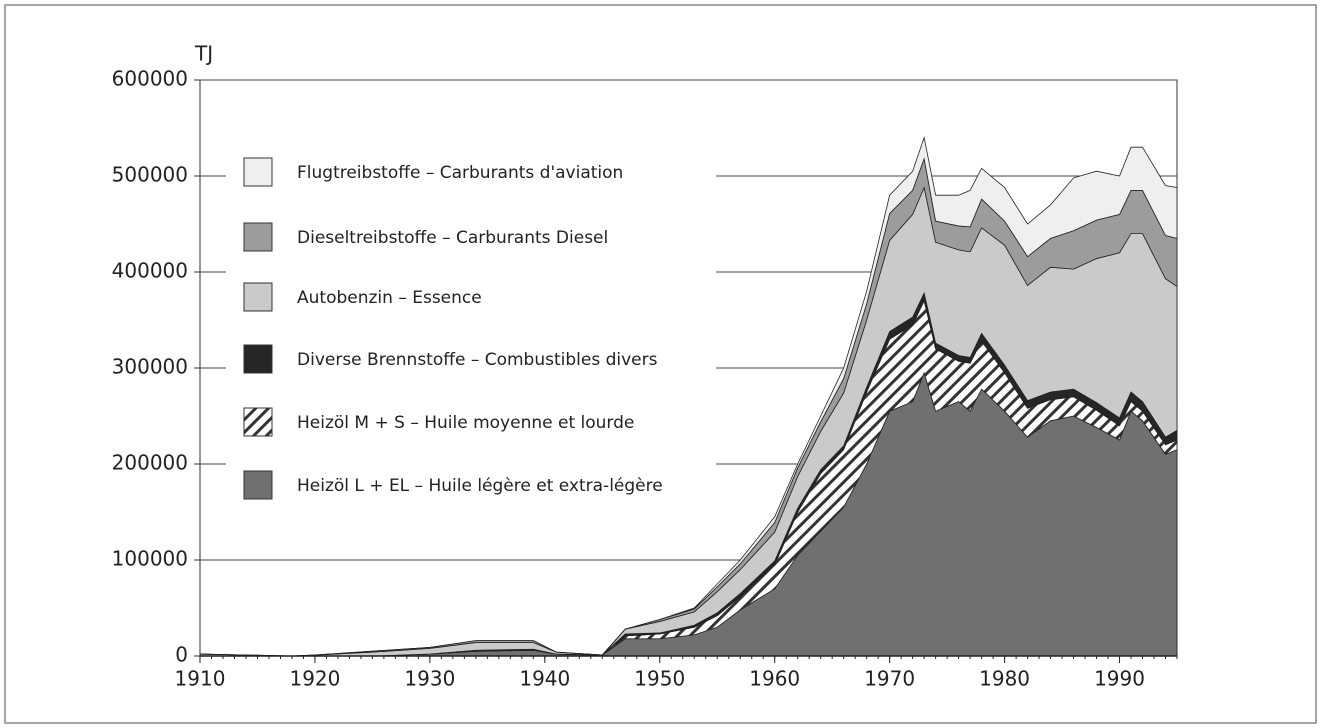 This screenshot has height=728, width=1321. I want to click on y-tick-label: 400000, so click(150, 271).